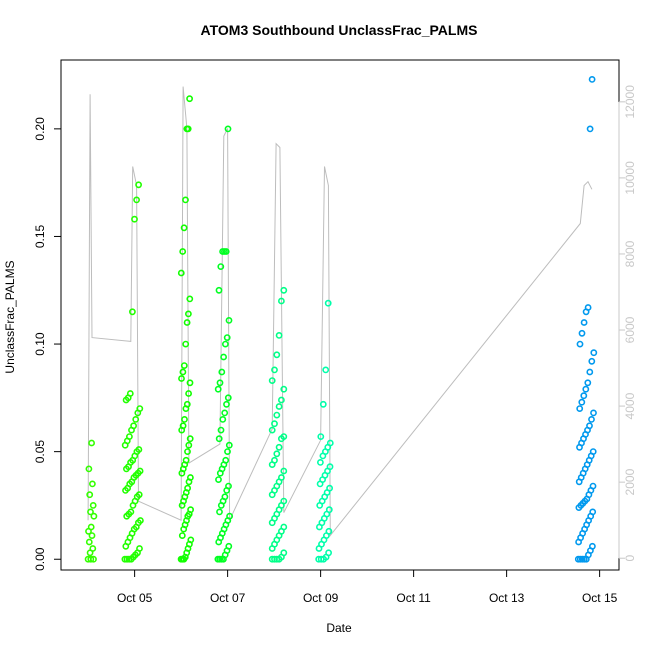  What do you see at coordinates (630, 253) in the screenshot?
I see `y2-tick-label: 8000` at bounding box center [630, 253].